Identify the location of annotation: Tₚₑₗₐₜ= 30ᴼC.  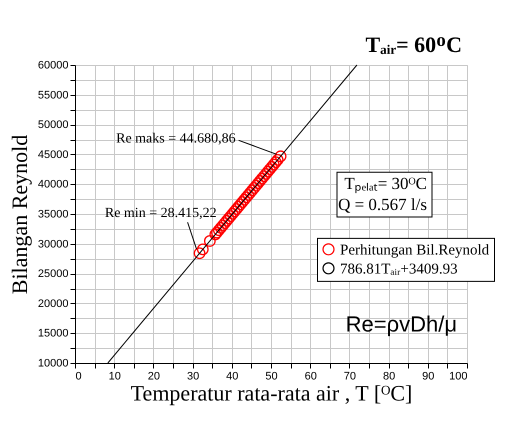
(385, 184).